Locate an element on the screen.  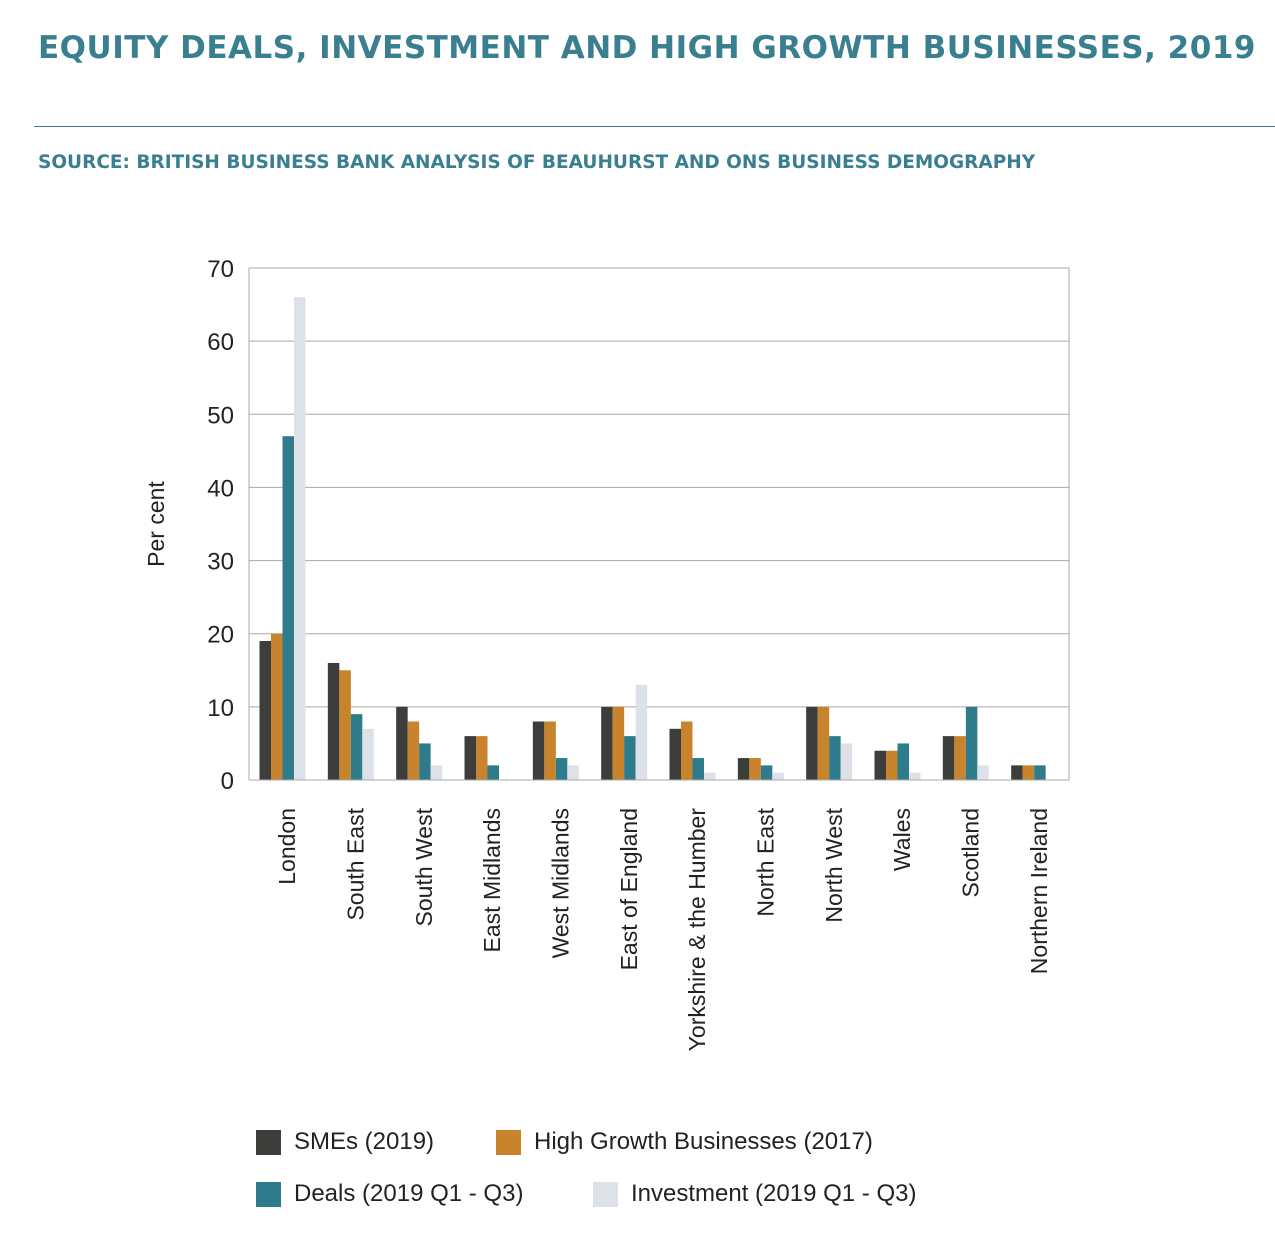
x-tick-label: South West is located at coordinates (424, 866).